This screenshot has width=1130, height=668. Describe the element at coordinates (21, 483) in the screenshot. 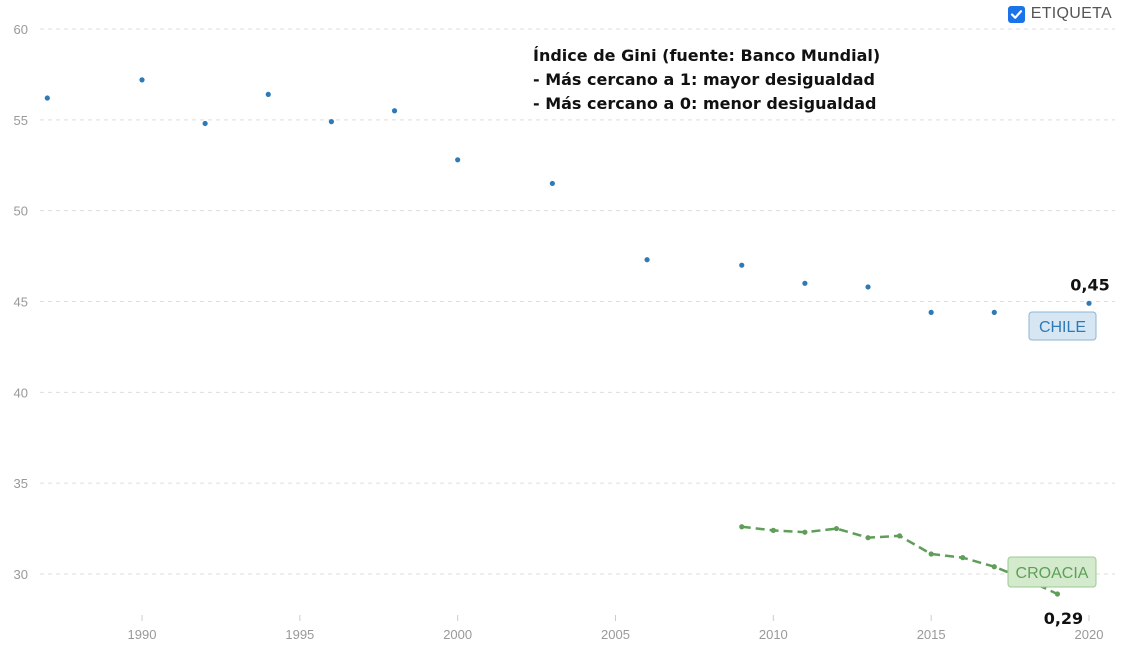

I see `y-tick-label: 35` at that location.